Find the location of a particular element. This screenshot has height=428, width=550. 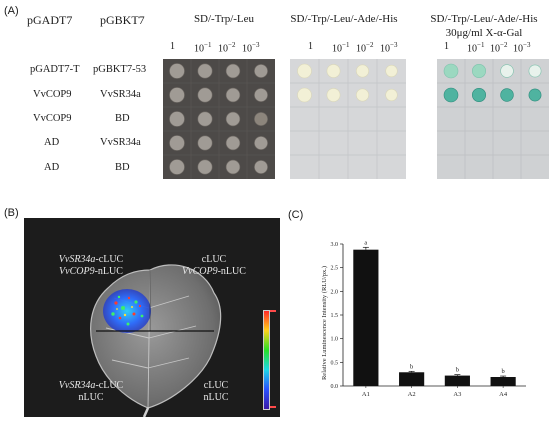

row-bait-3: BD is located at coordinates (122, 118).